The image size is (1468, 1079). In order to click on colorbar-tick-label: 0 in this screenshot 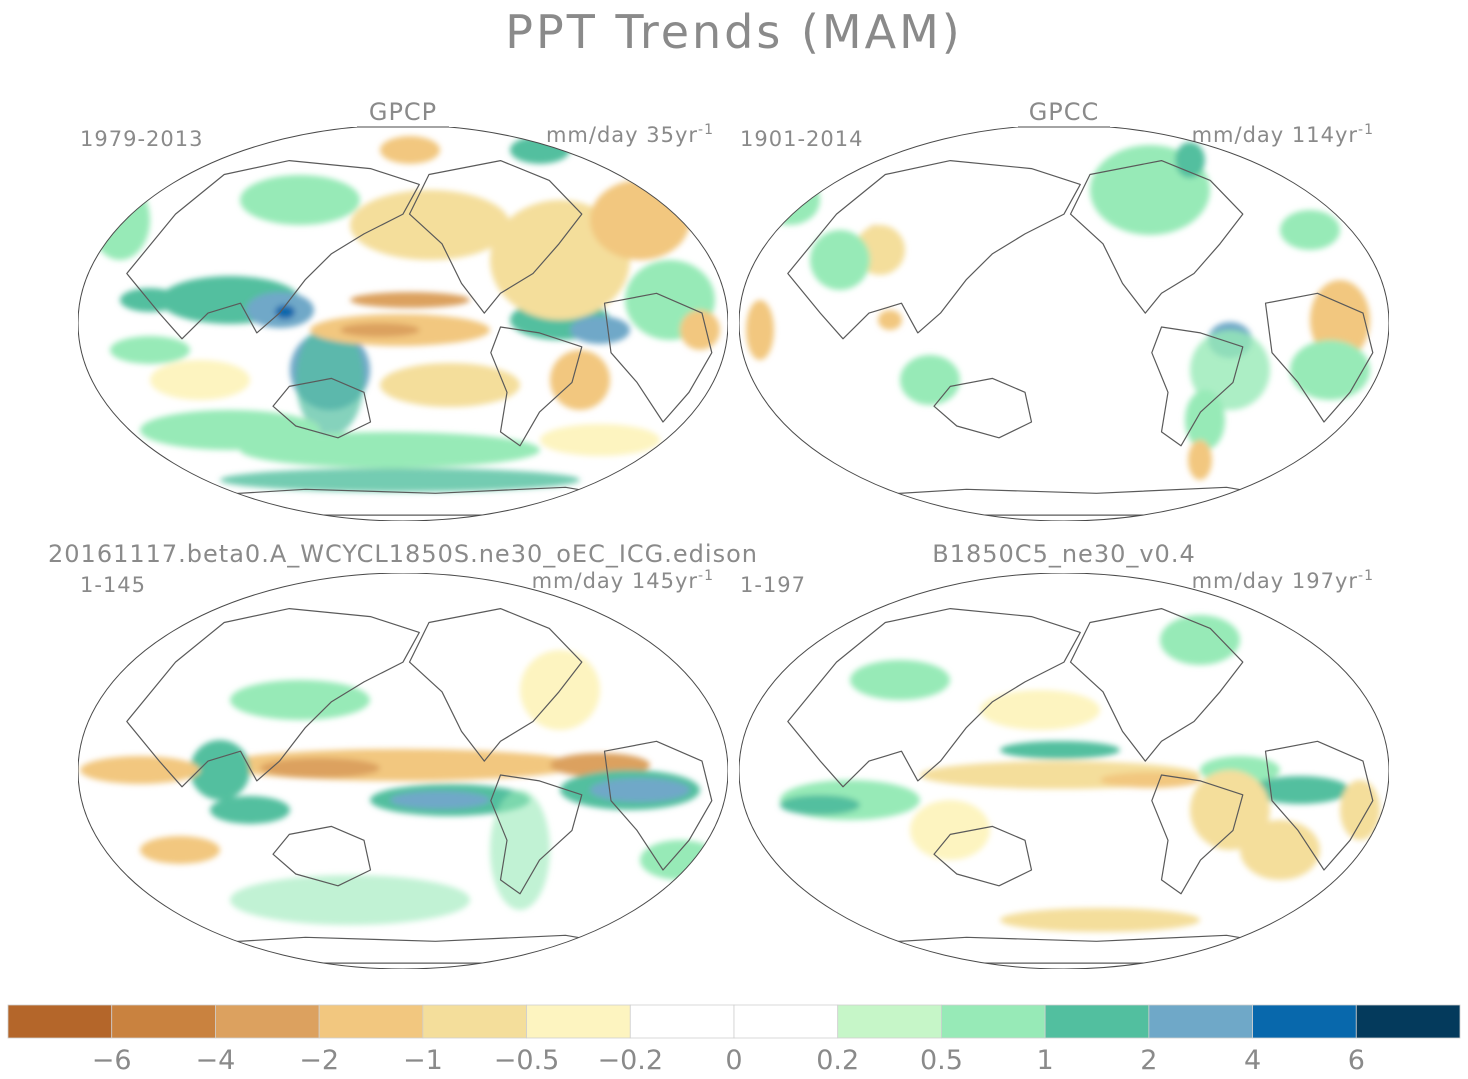, I will do `click(733, 1060)`.